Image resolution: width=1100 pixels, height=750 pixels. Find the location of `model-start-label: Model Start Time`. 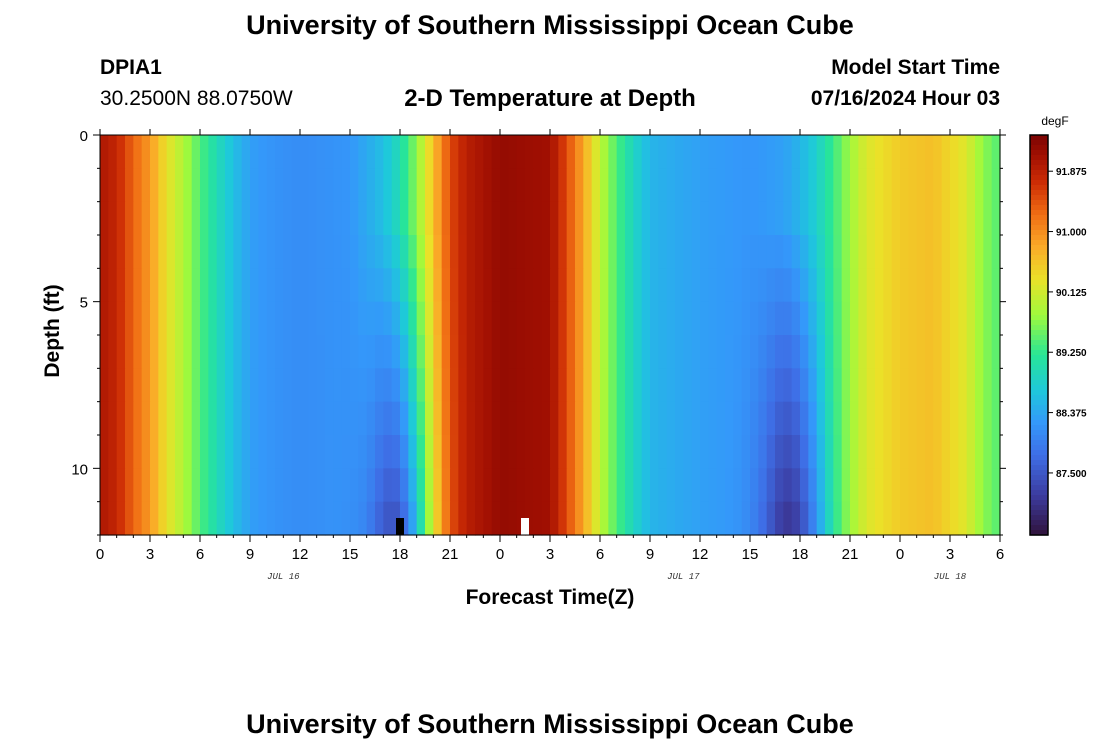

model-start-label: Model Start Time is located at coordinates (915, 67).